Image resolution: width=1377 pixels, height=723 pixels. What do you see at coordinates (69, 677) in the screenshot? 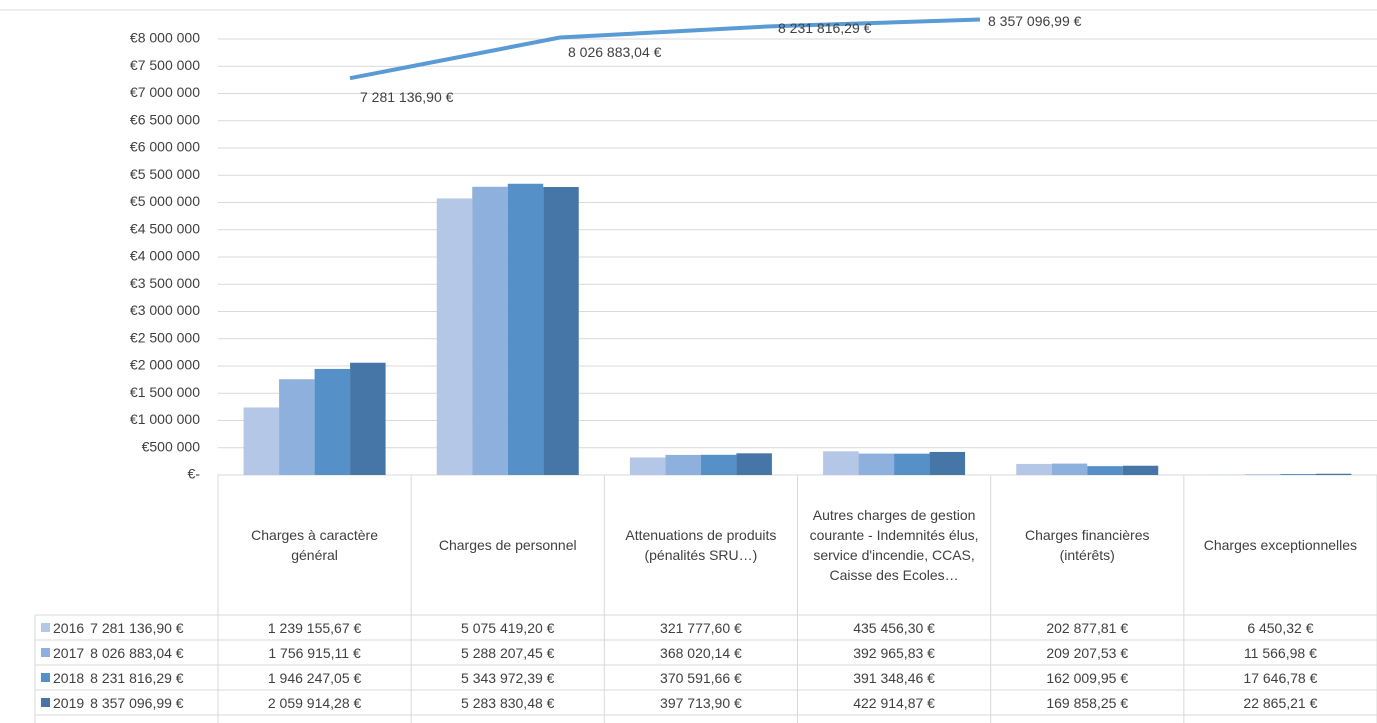
I see `series-name: 2018` at bounding box center [69, 677].